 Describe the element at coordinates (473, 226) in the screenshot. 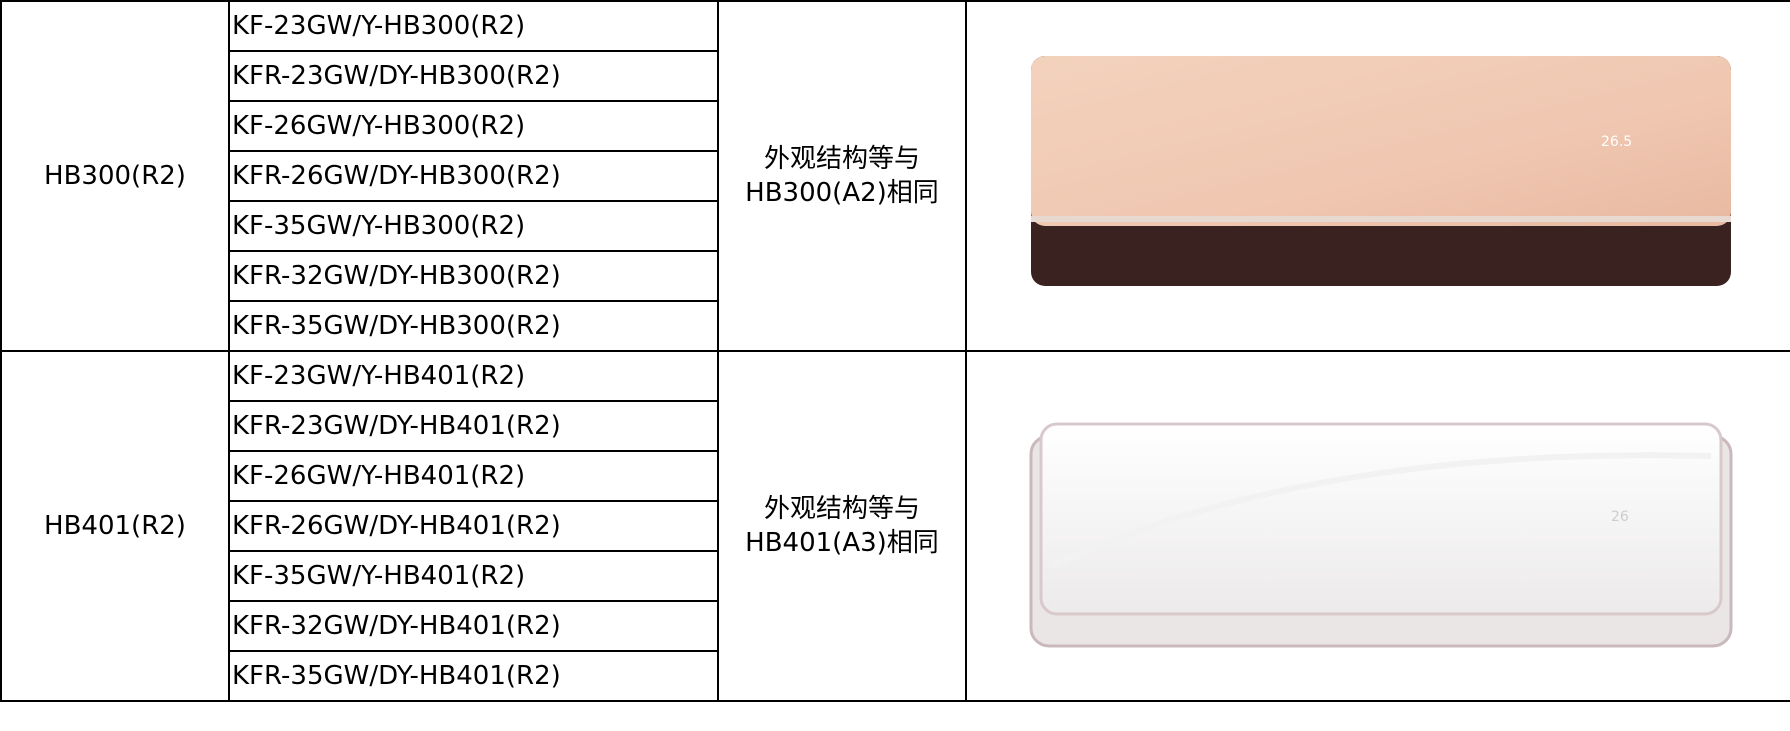

I see `model-cell: KF-35GW/Y-HB300(R2)` at that location.